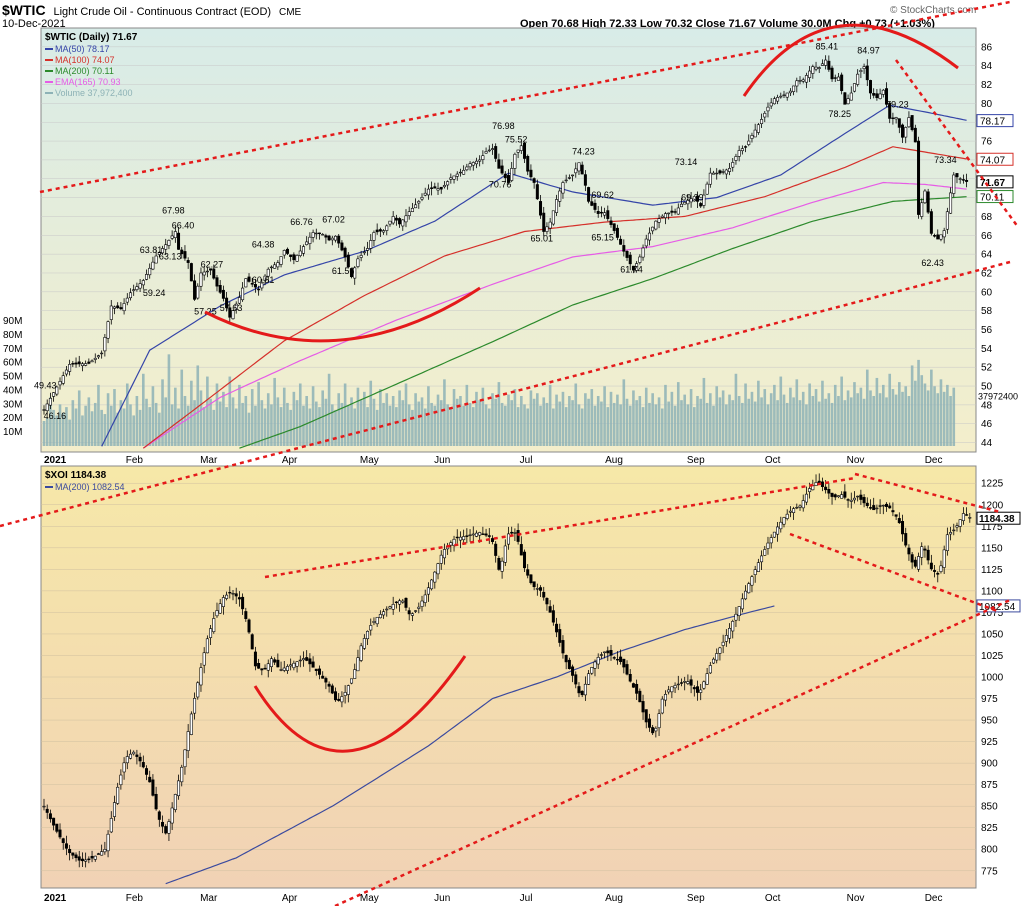 The height and width of the screenshot is (906, 1024). What do you see at coordinates (987, 387) in the screenshot?
I see `y-tick-label: 50` at bounding box center [987, 387].